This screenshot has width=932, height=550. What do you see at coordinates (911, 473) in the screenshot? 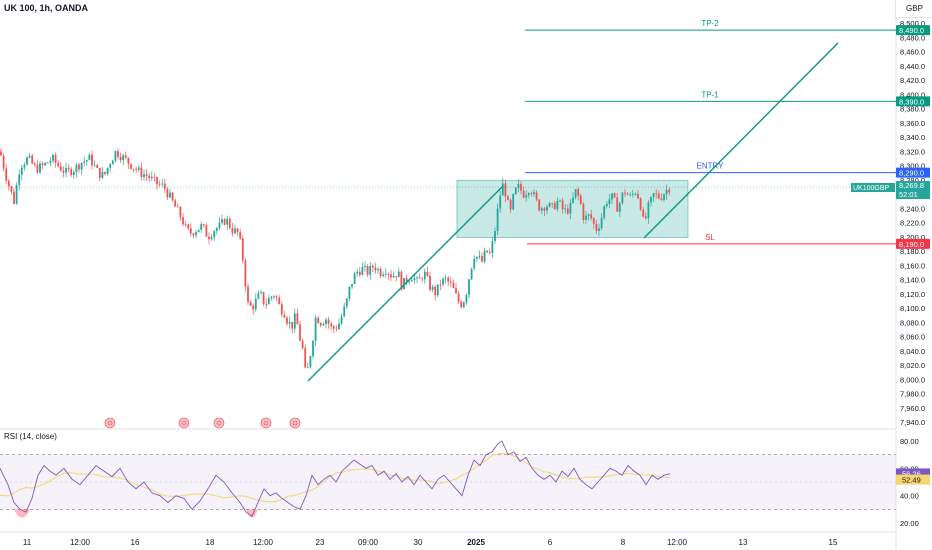
I see `rsi-value-text: 56.26` at bounding box center [911, 473].